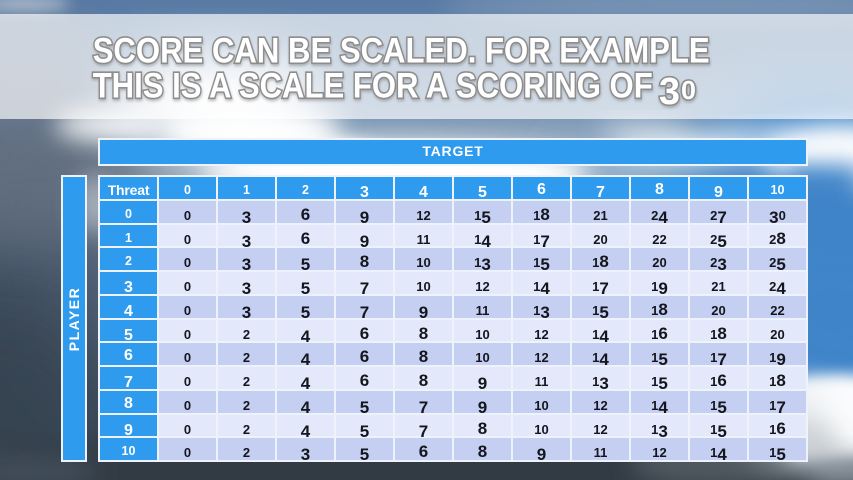 The width and height of the screenshot is (853, 480). I want to click on svg-text:SCORE CAN BE SCALED. FOR EXAMP: SCORE CAN BE SCALED. FOR EXAMPLE, so click(401, 50).